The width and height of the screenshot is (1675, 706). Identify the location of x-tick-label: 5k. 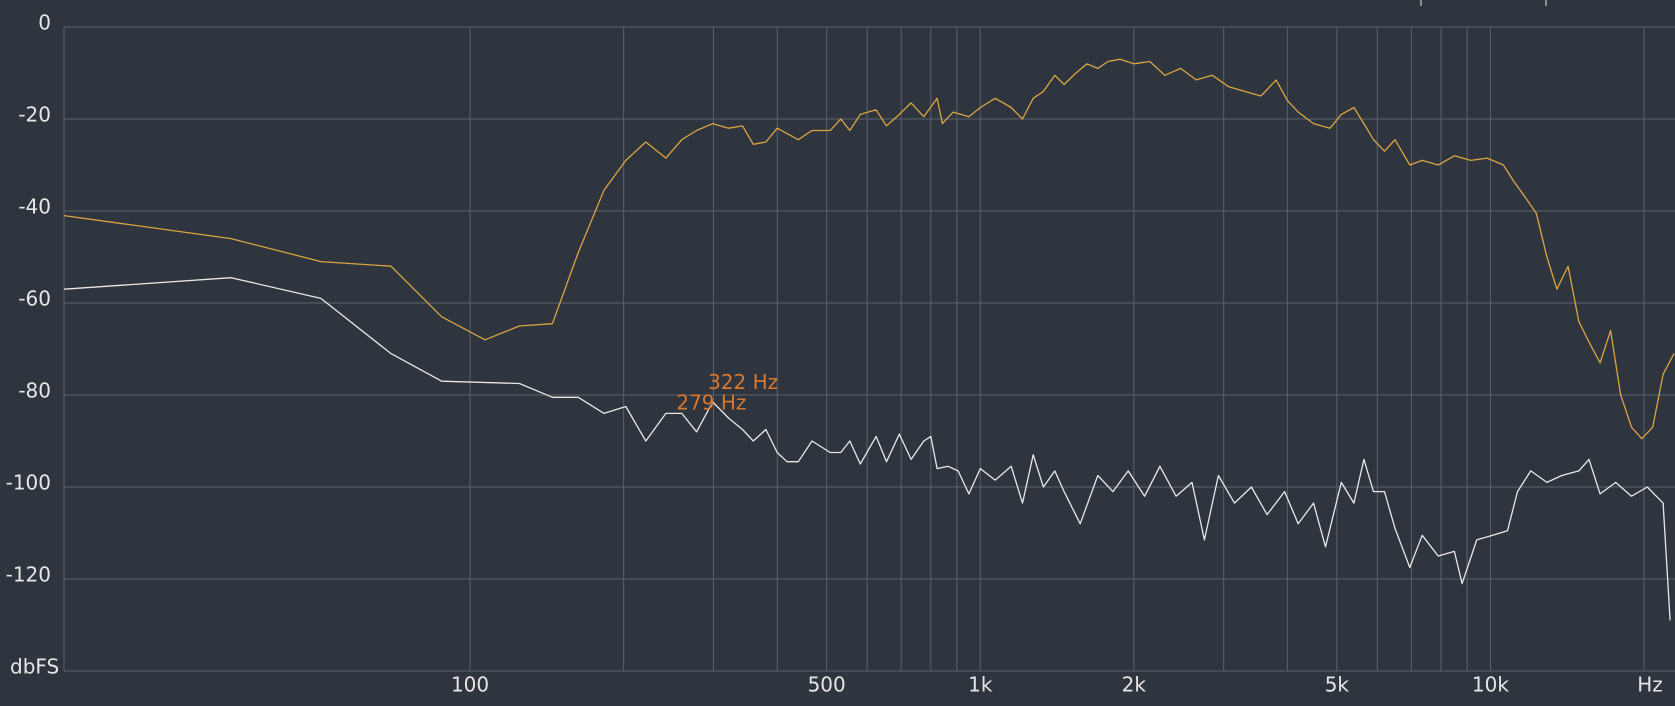
(1337, 685).